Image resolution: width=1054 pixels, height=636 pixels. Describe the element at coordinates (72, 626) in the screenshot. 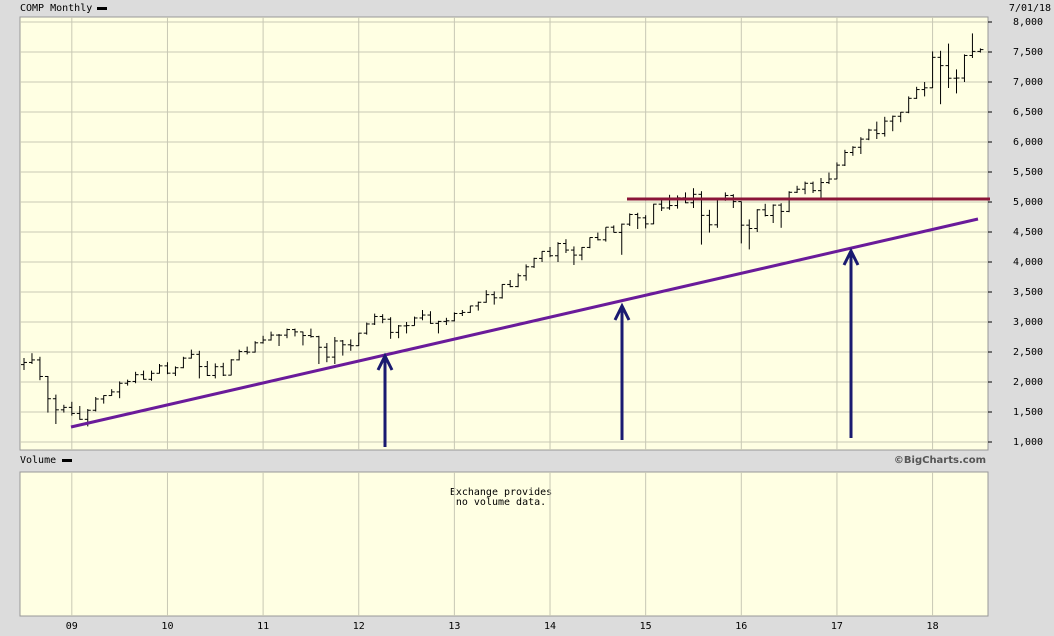

I see `x-tick-label: 09` at that location.